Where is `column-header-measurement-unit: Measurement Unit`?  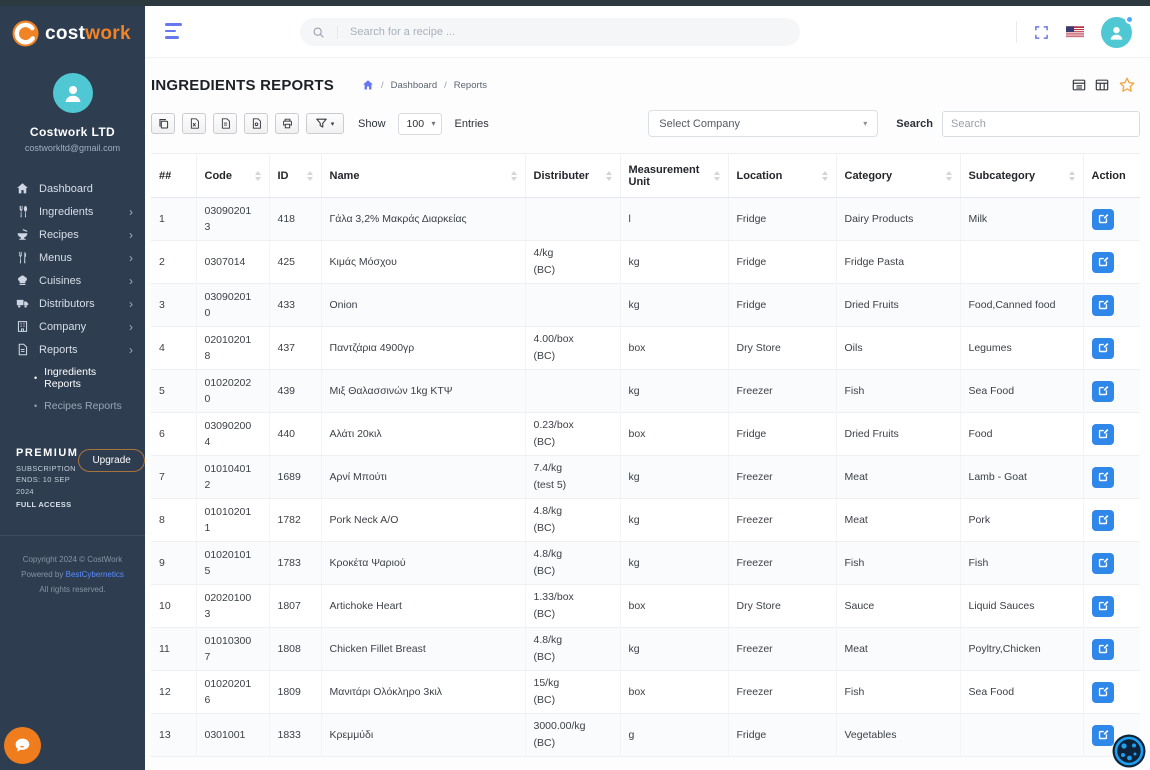
column-header-measurement-unit: Measurement Unit is located at coordinates (673, 175).